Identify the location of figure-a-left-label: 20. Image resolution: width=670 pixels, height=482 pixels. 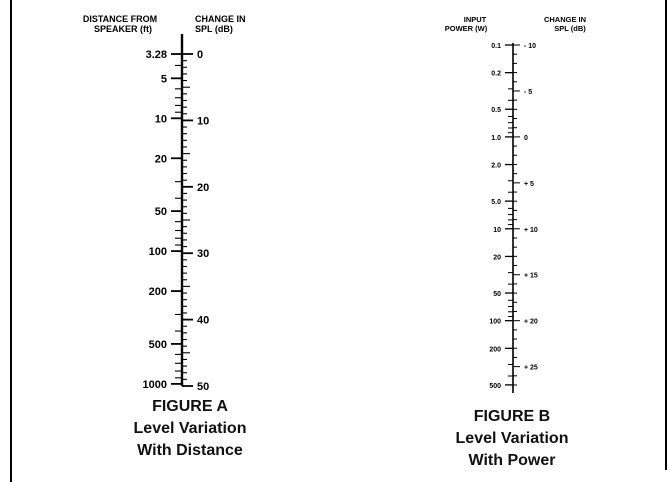
(161, 159).